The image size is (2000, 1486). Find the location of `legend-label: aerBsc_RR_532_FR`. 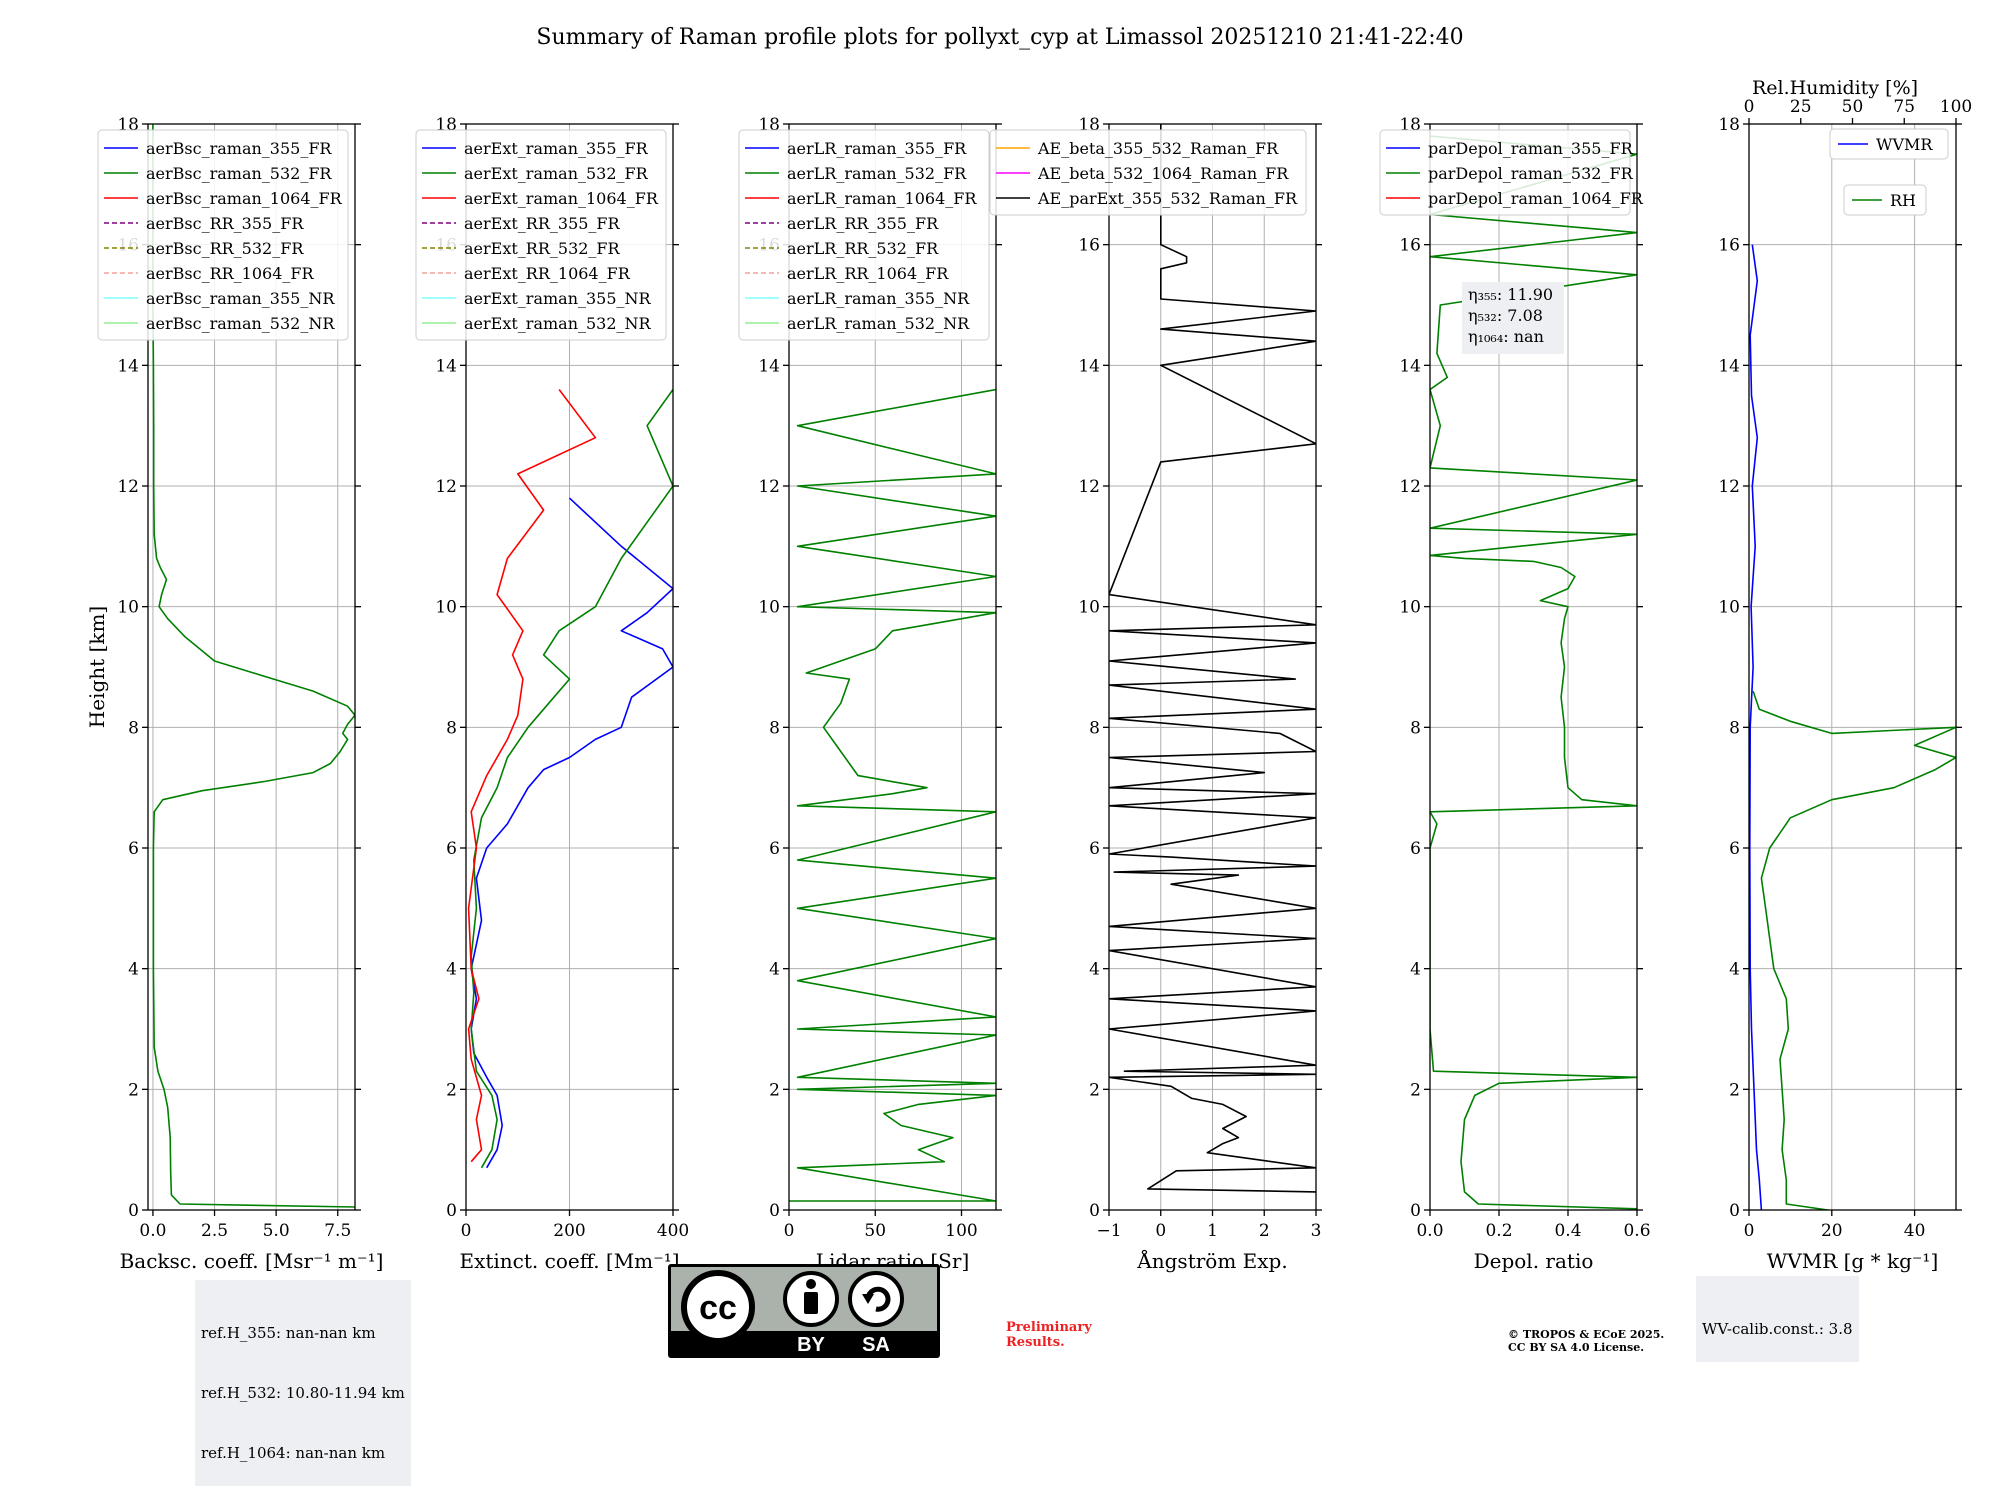

legend-label: aerBsc_RR_532_FR is located at coordinates (225, 248).